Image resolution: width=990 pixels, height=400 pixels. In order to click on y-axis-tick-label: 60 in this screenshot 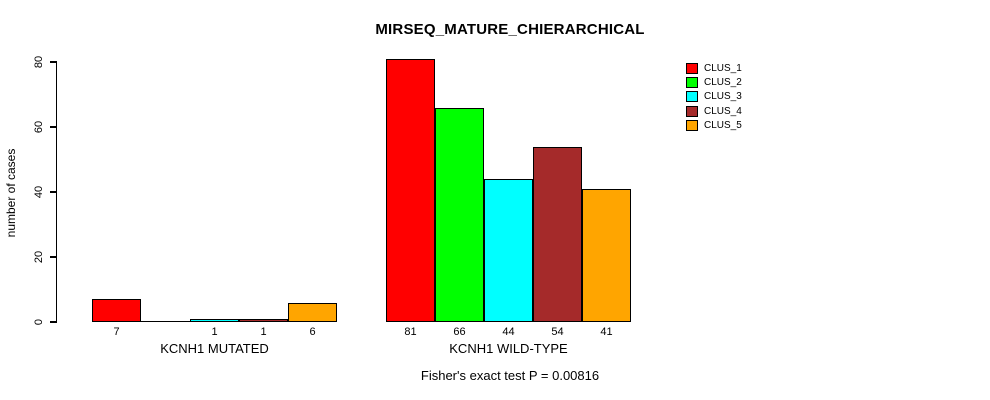, I will do `click(39, 127)`.